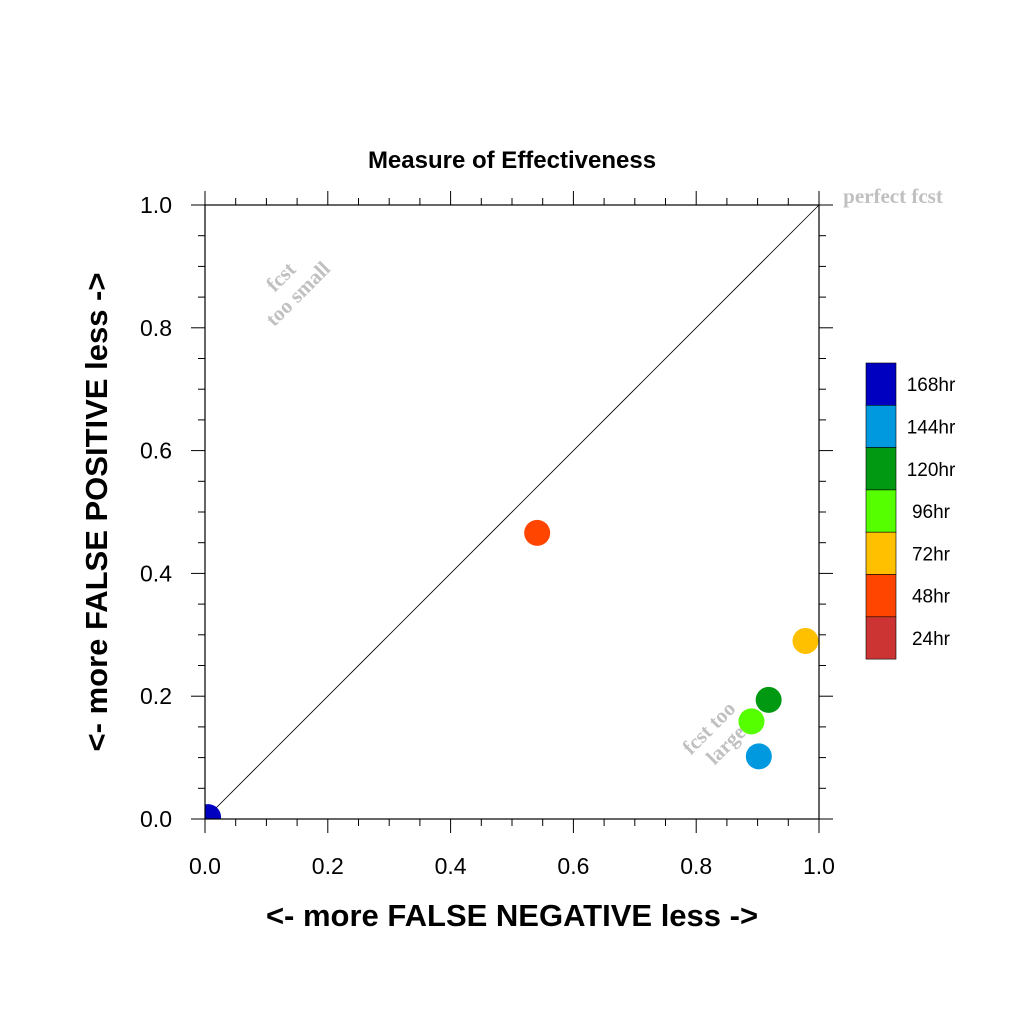 The image size is (1024, 1024). What do you see at coordinates (713, 732) in the screenshot?
I see `annotation-fcst-too-large: fcst too large` at bounding box center [713, 732].